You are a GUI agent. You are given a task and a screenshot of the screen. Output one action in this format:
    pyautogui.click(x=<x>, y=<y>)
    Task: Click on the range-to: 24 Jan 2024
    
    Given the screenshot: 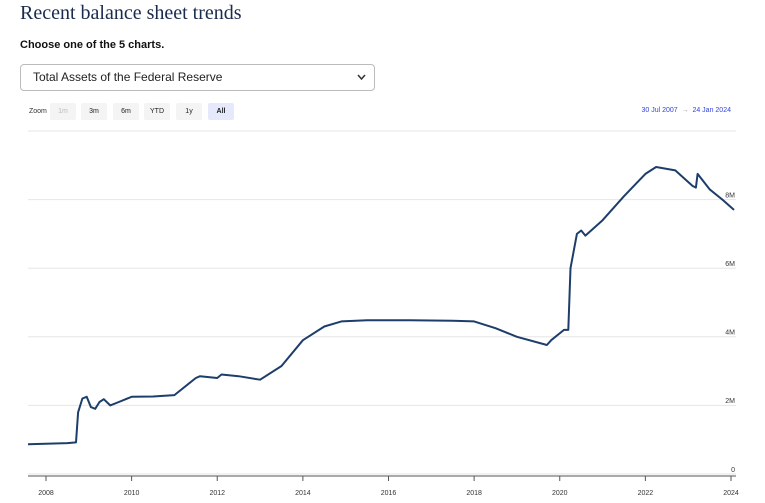 What is the action you would take?
    pyautogui.click(x=711, y=110)
    